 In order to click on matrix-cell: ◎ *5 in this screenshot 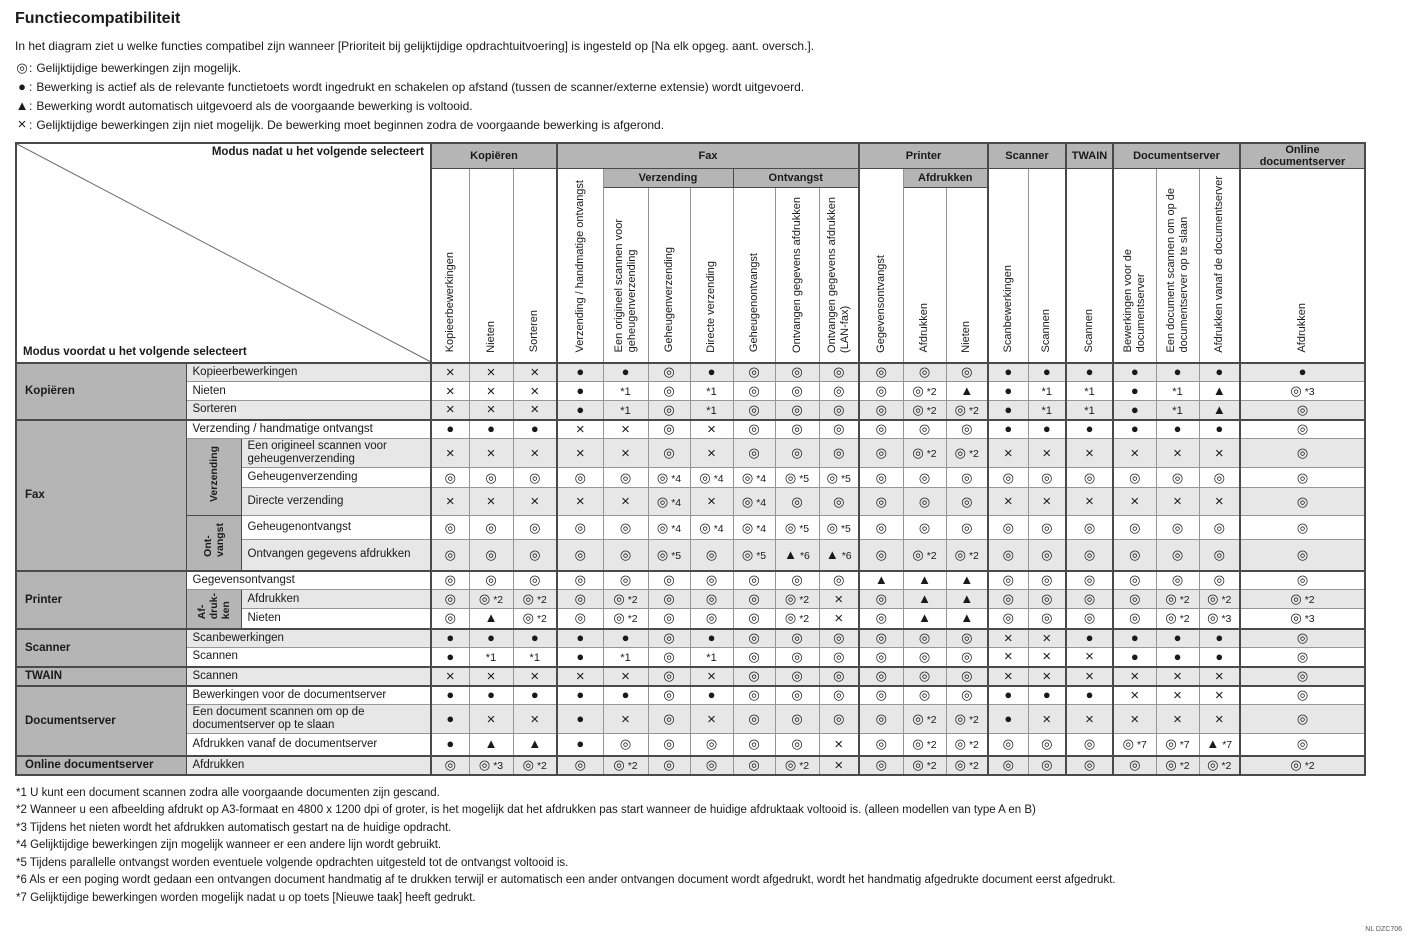, I will do `click(797, 477)`.